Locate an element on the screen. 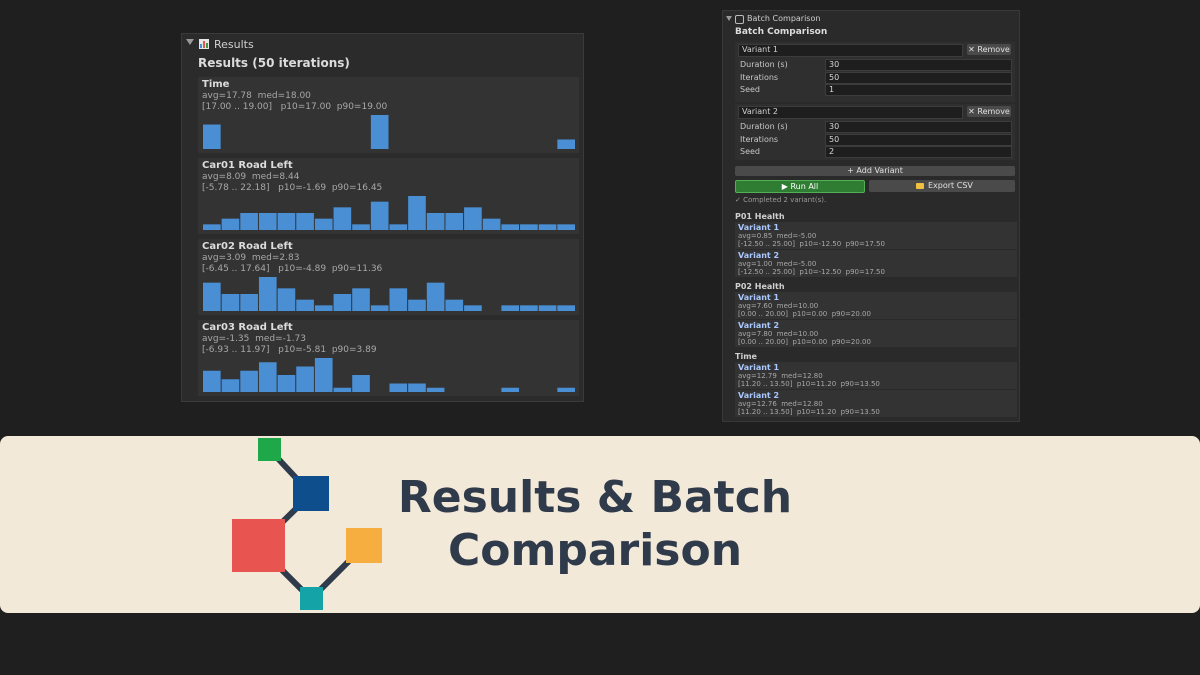 Image resolution: width=1200 pixels, height=675 pixels. field-input: 2 is located at coordinates (918, 152).